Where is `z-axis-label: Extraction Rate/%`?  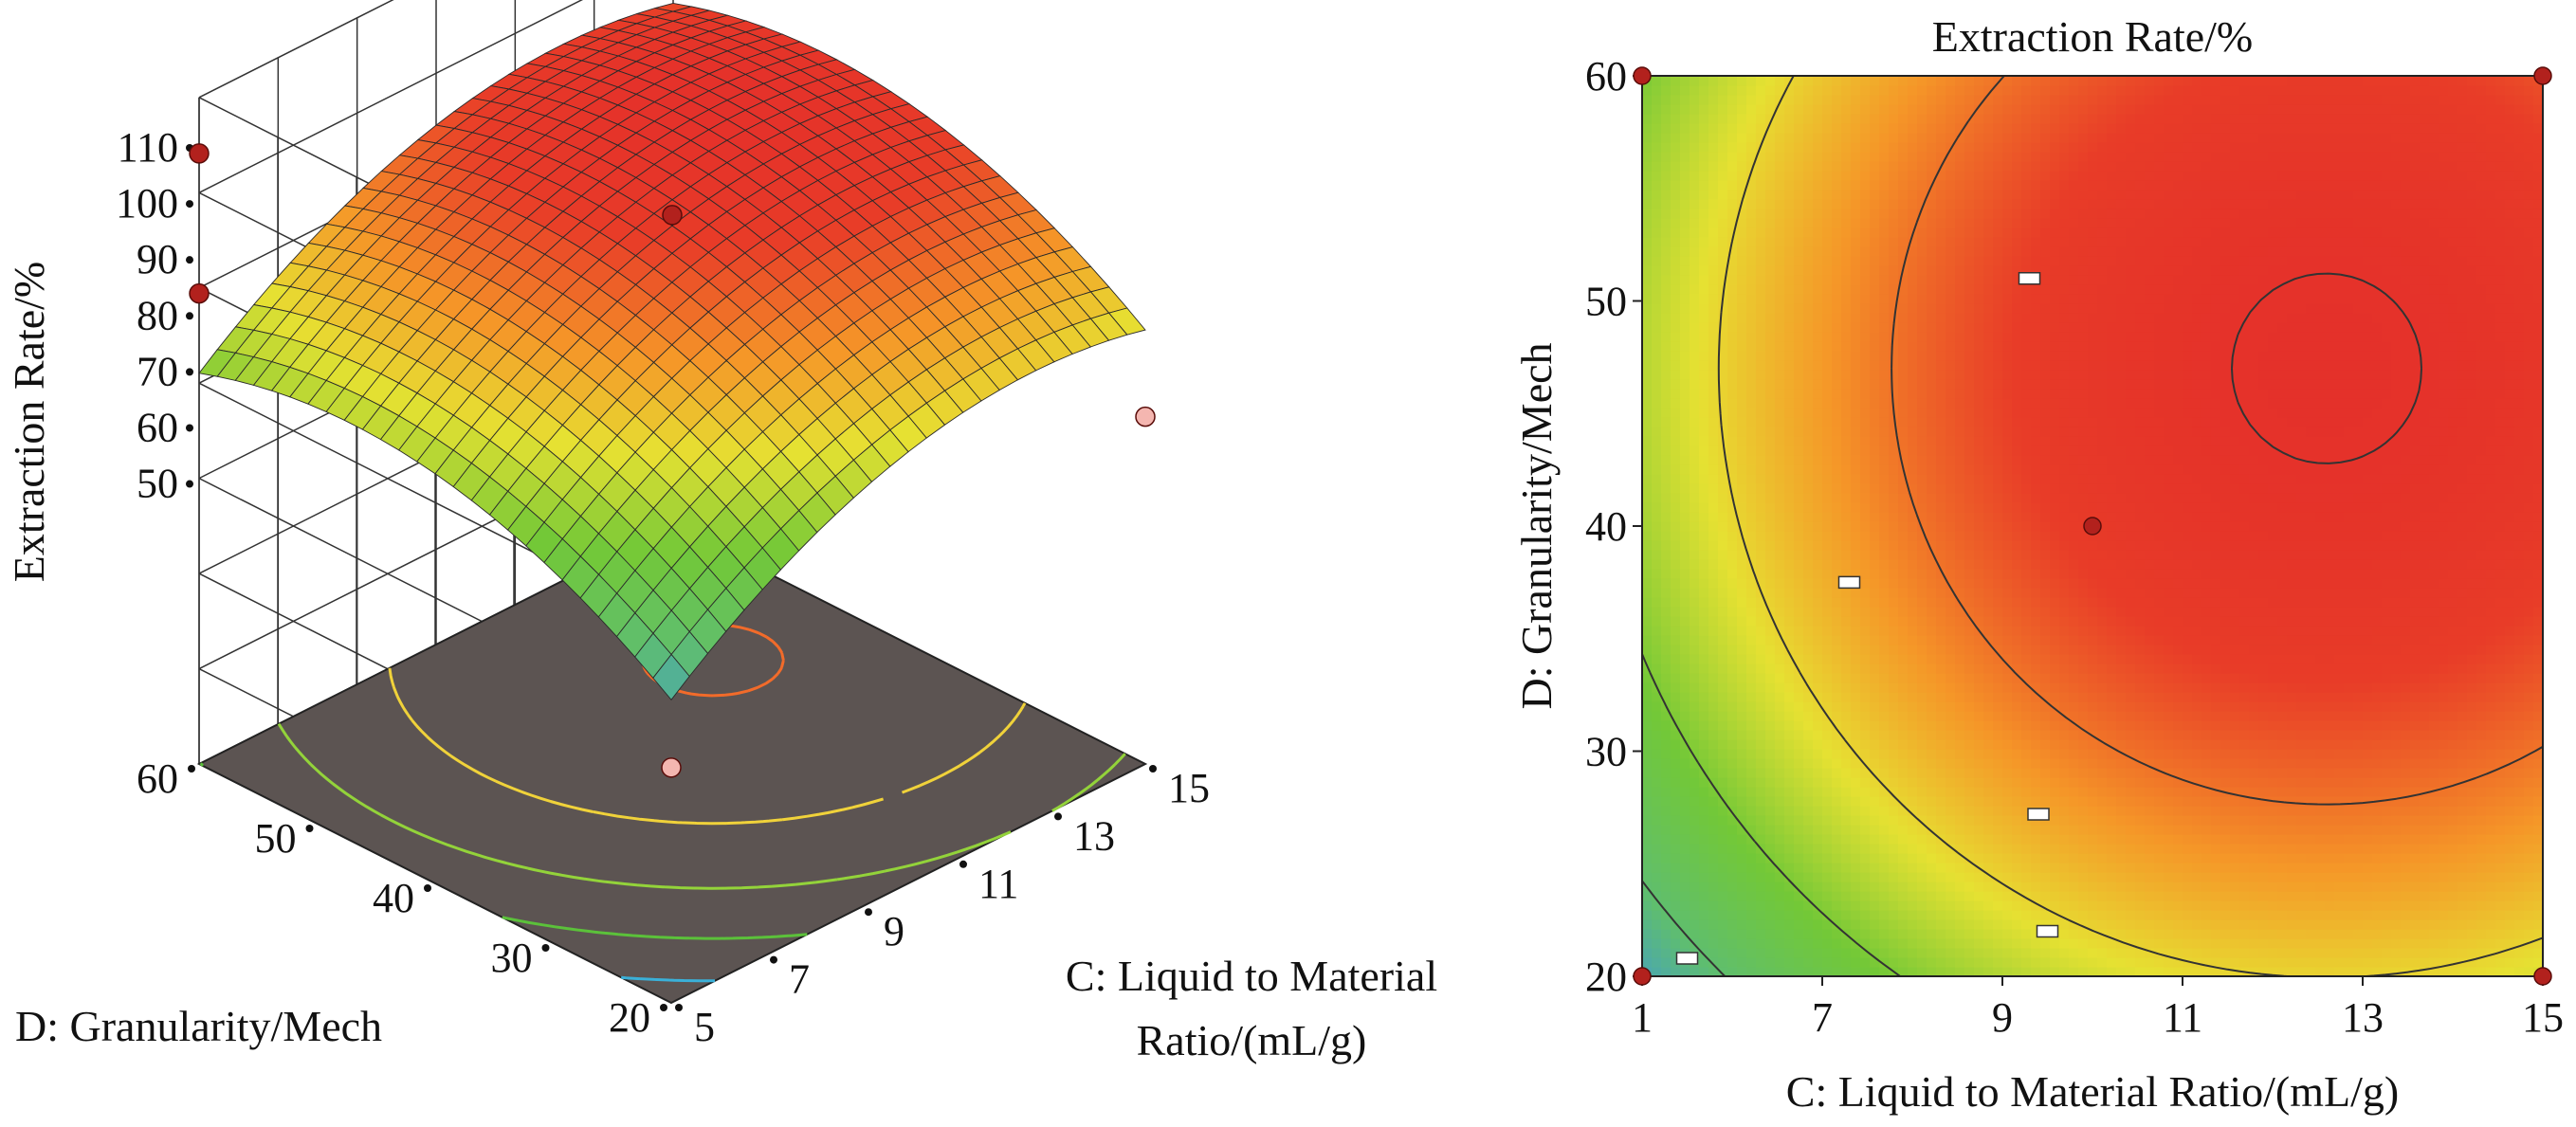
z-axis-label: Extraction Rate/% is located at coordinates (29, 422).